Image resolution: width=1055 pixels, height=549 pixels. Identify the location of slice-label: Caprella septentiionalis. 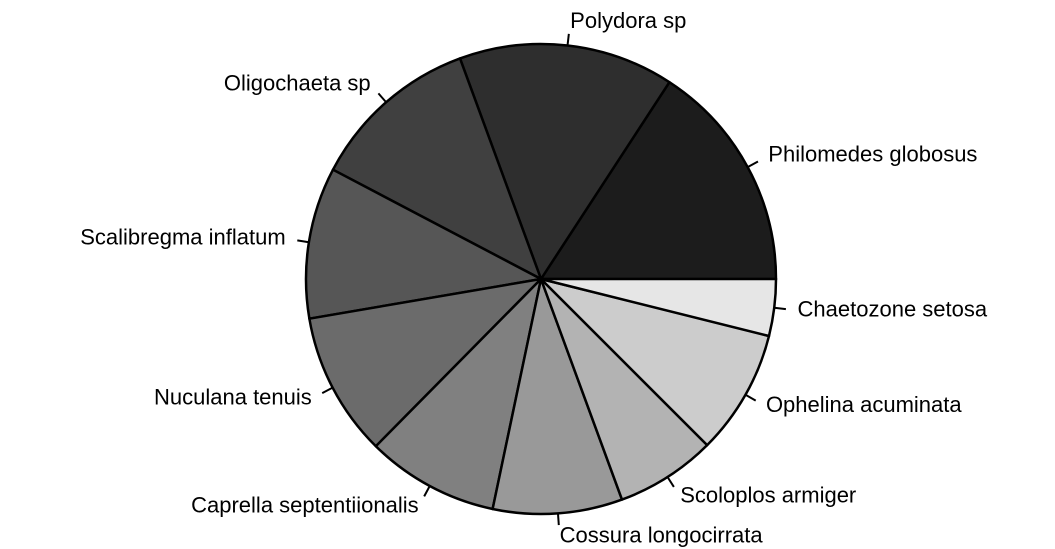
(304, 505).